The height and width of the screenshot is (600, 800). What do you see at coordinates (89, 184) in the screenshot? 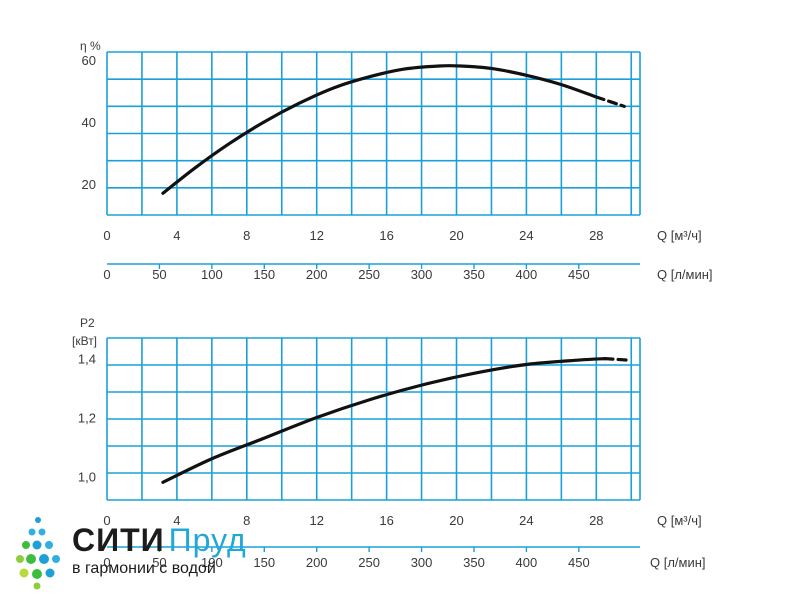
I see `y-tick-label: 20` at bounding box center [89, 184].